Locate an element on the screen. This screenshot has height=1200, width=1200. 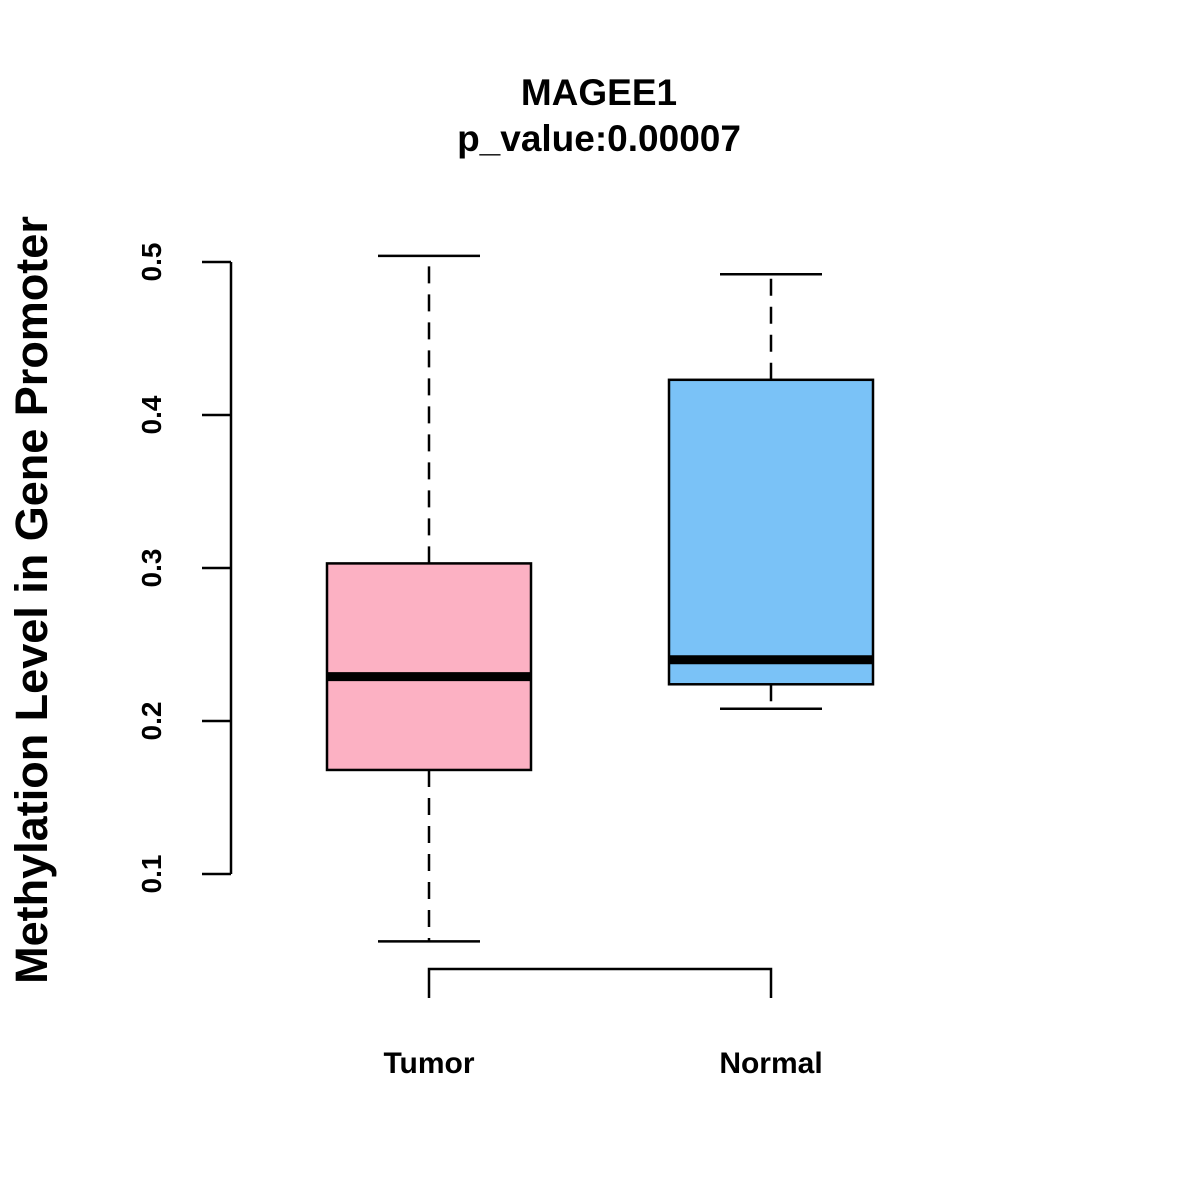
y-tick-label: 0.4 is located at coordinates (151, 414).